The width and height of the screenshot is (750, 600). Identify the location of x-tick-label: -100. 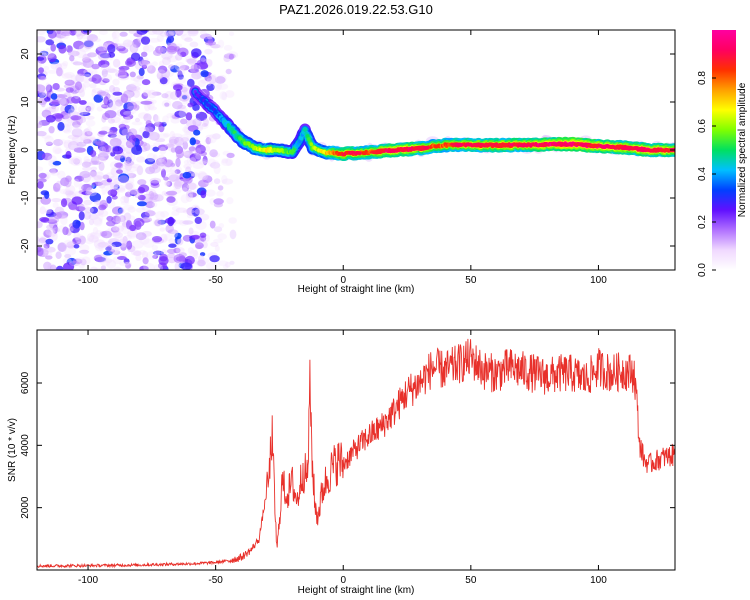
(88, 280).